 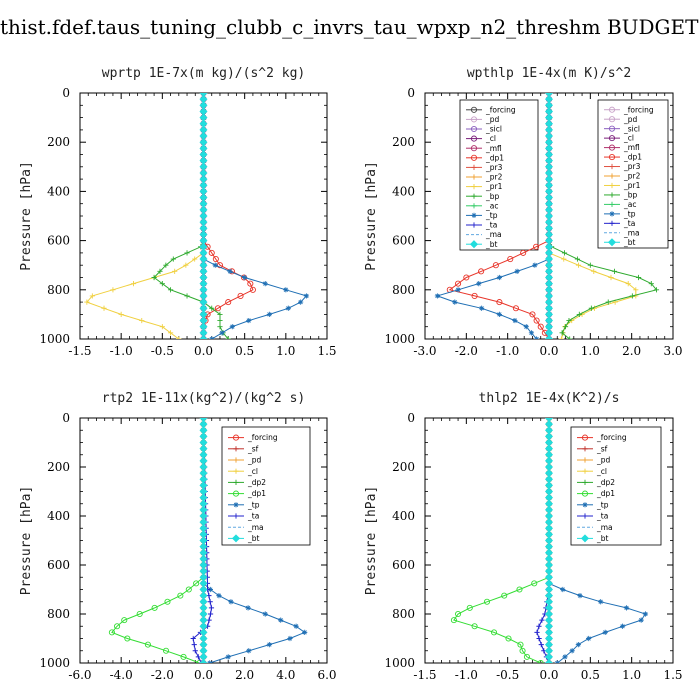 What do you see at coordinates (191, 216) in the screenshot?
I see `series_bp` at bounding box center [191, 216].